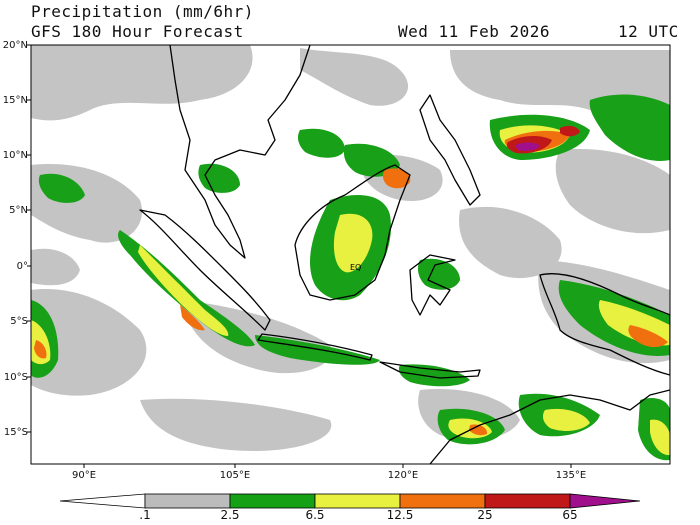 The height and width of the screenshot is (525, 700). I want to click on lat-label-0: 0°, so click(22, 266).